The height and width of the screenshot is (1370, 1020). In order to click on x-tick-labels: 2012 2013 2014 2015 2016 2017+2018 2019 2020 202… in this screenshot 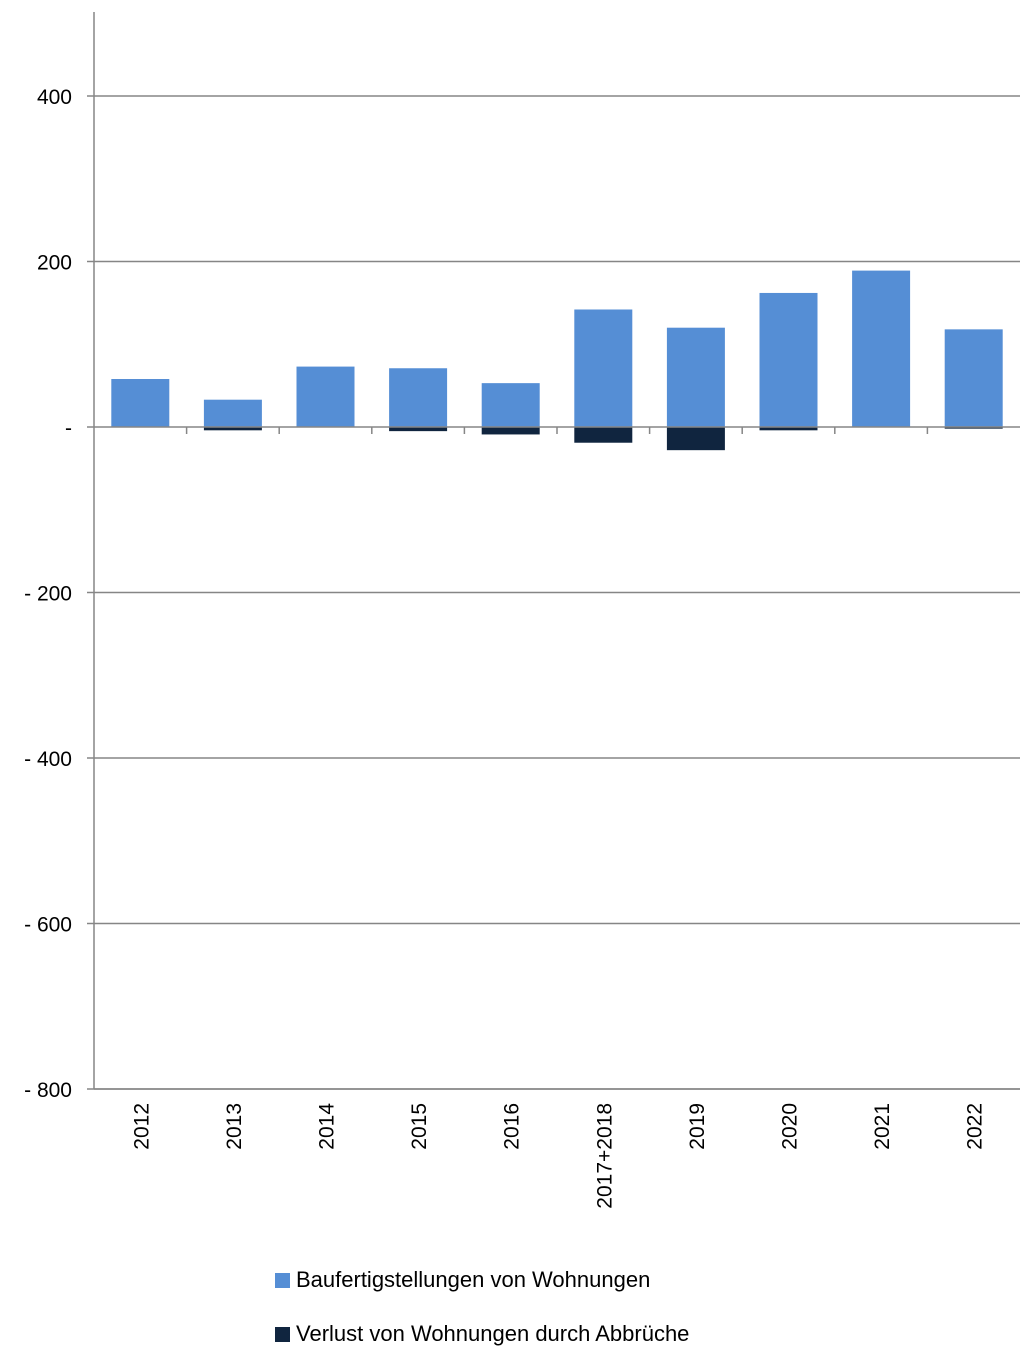, I will do `click(558, 1156)`.